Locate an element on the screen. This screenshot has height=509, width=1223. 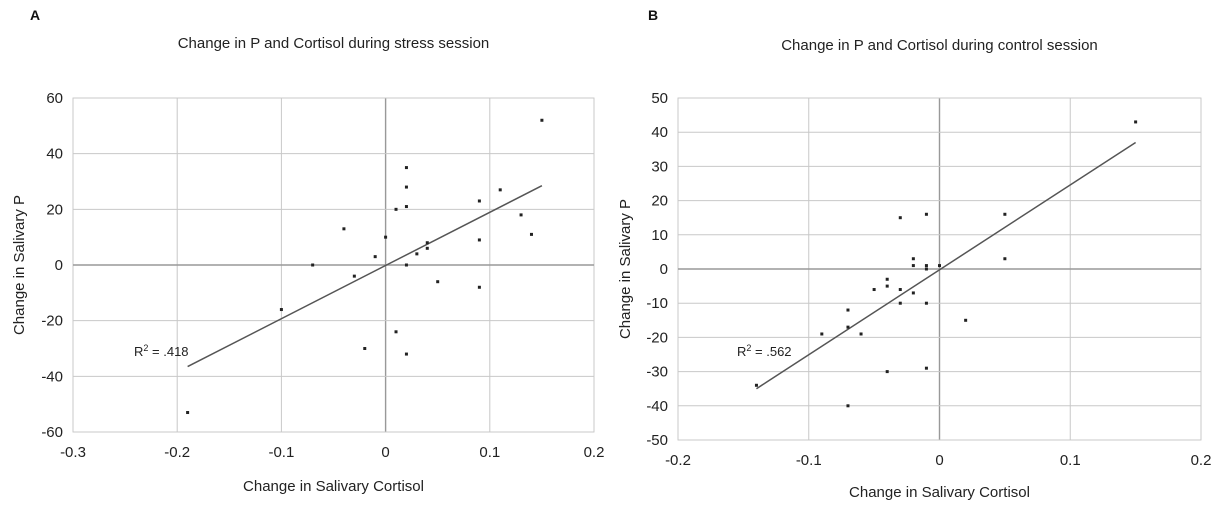
panel-b-letter: B is located at coordinates (653, 15).